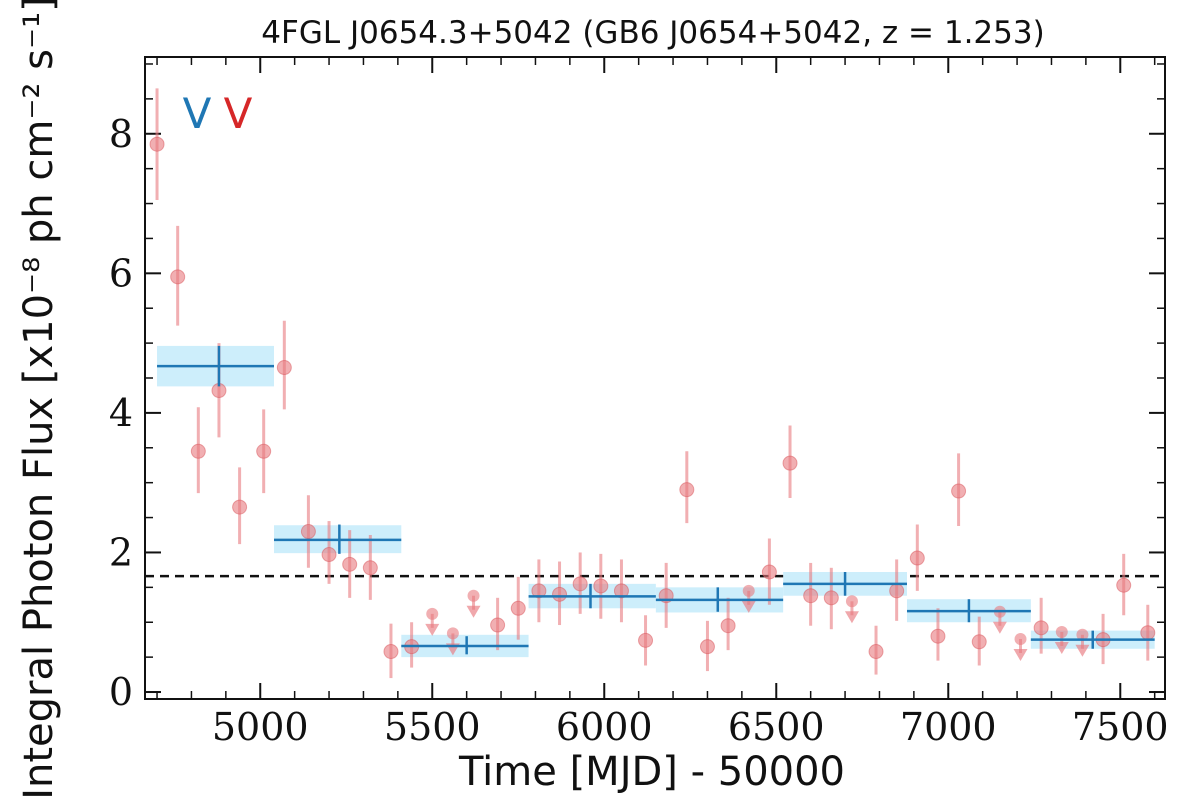 The image size is (1200, 800). I want to click on x-tick-label: 7000, so click(948, 727).